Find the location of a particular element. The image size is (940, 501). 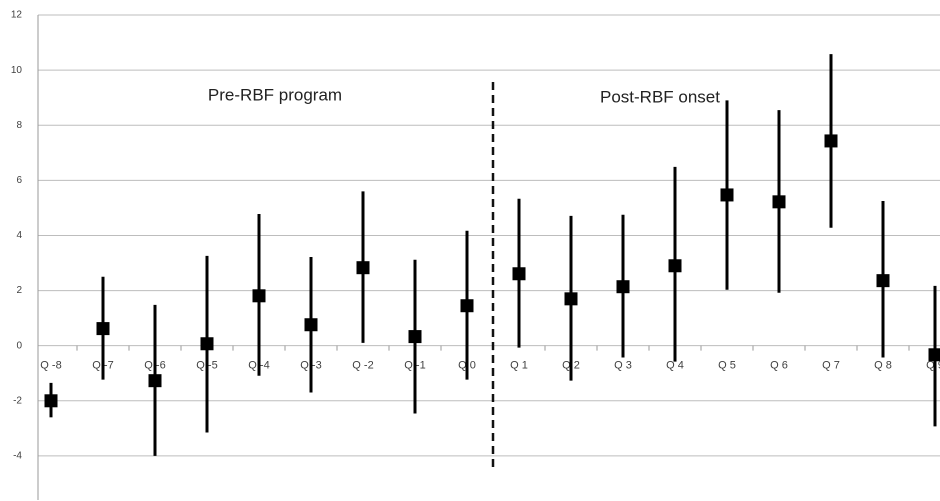

x-tick-label: Q 8 is located at coordinates (883, 366).